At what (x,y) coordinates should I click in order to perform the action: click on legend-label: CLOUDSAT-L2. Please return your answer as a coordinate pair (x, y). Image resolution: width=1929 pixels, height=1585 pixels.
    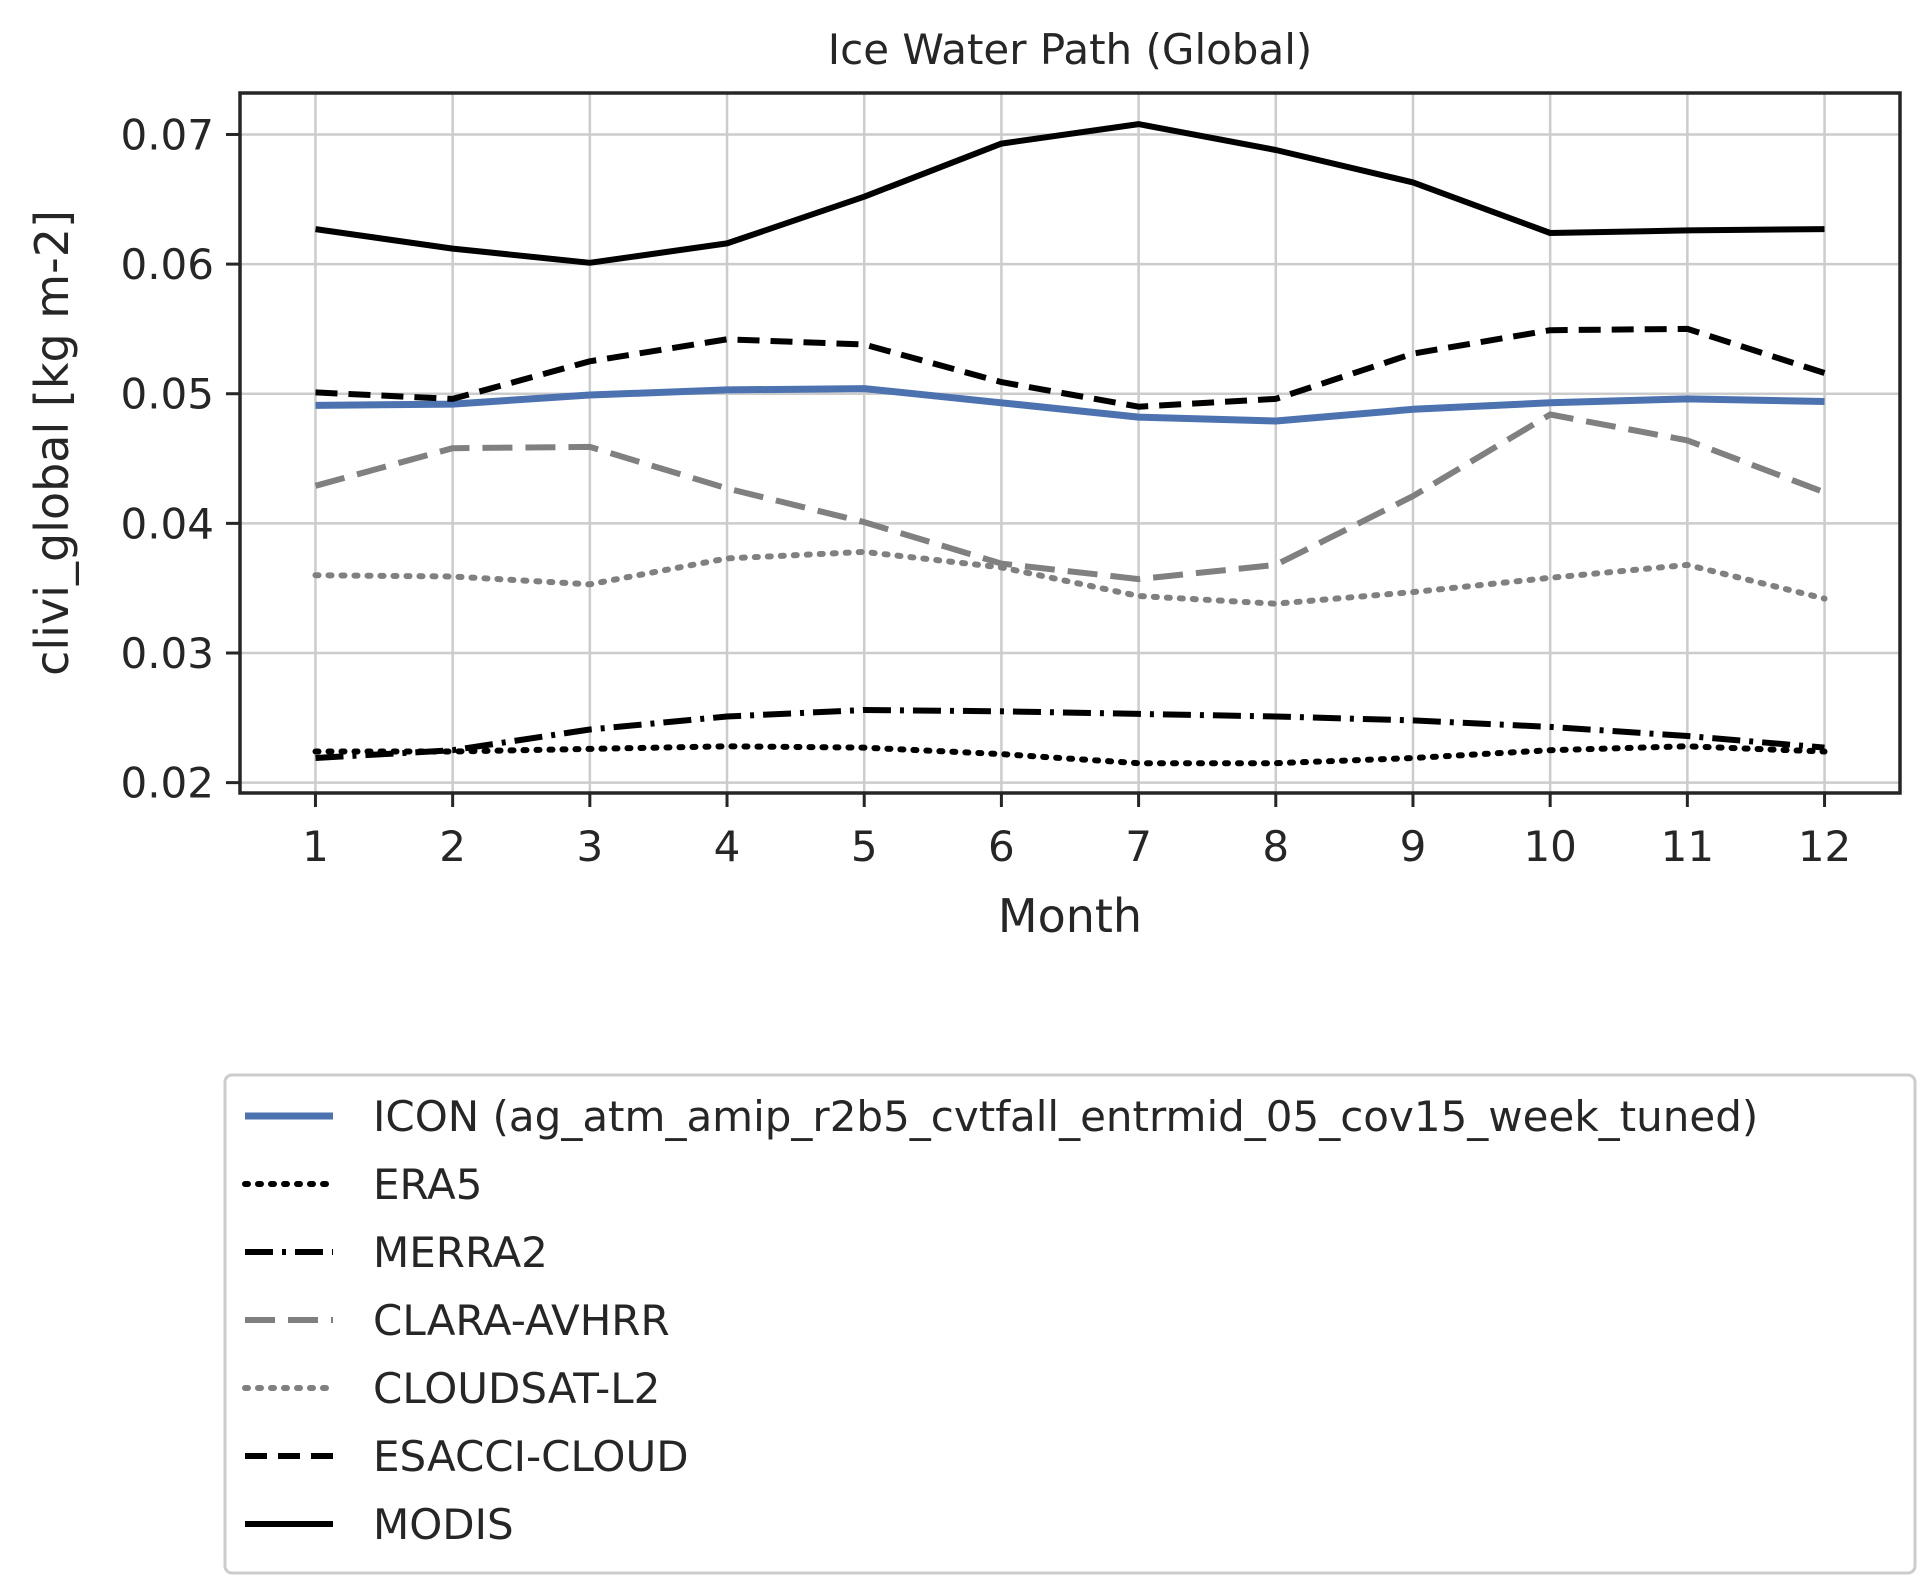
    Looking at the image, I should click on (516, 1388).